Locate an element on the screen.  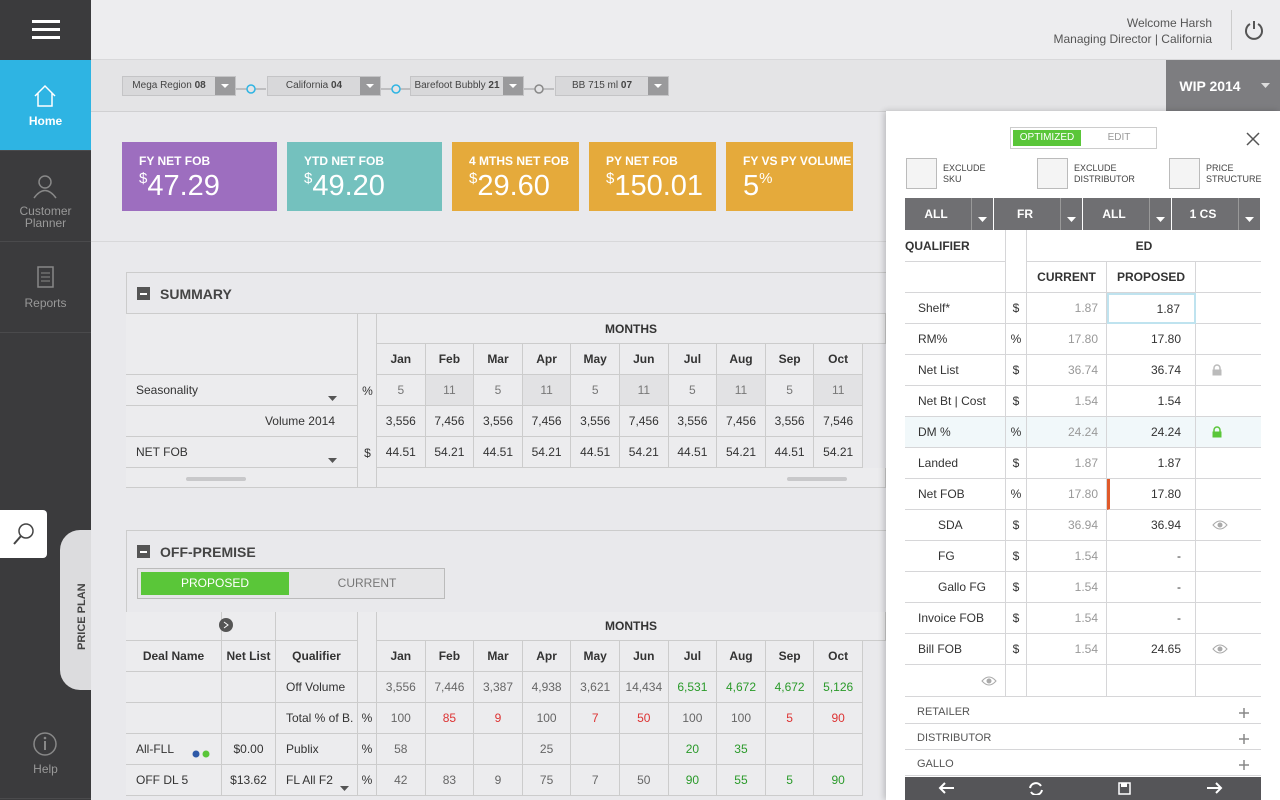
view-toggle: PROPOSED CURRENT is located at coordinates (291, 583).